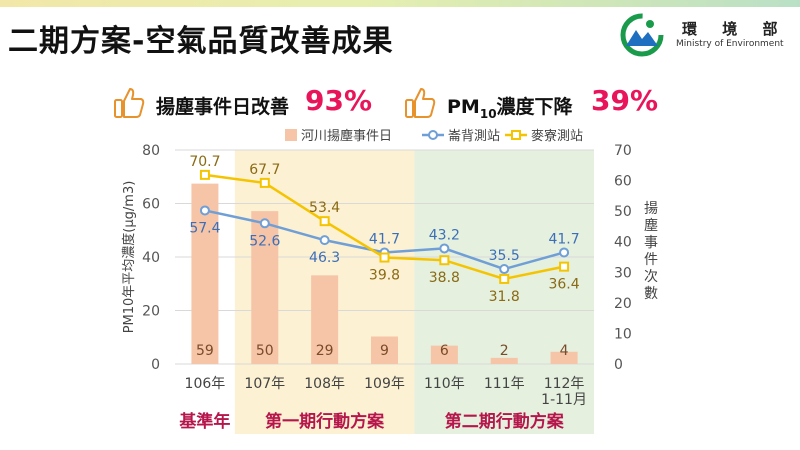  What do you see at coordinates (444, 384) in the screenshot?
I see `x-tick-label: 110年` at bounding box center [444, 384].